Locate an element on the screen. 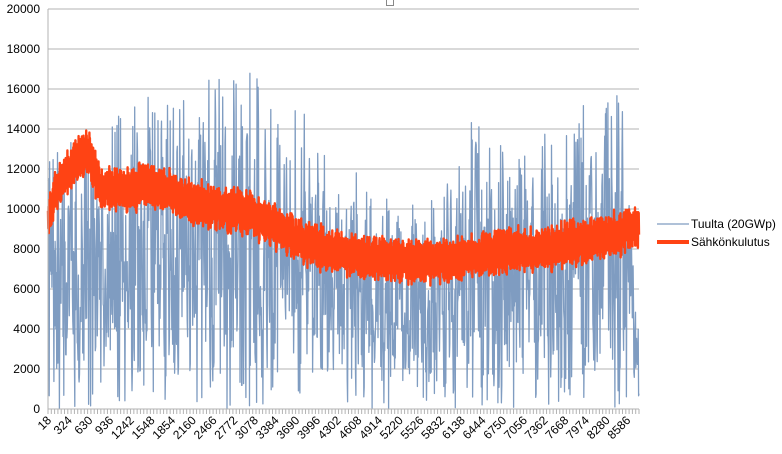 The image size is (782, 454). x-tick-label: 324 is located at coordinates (63, 425).